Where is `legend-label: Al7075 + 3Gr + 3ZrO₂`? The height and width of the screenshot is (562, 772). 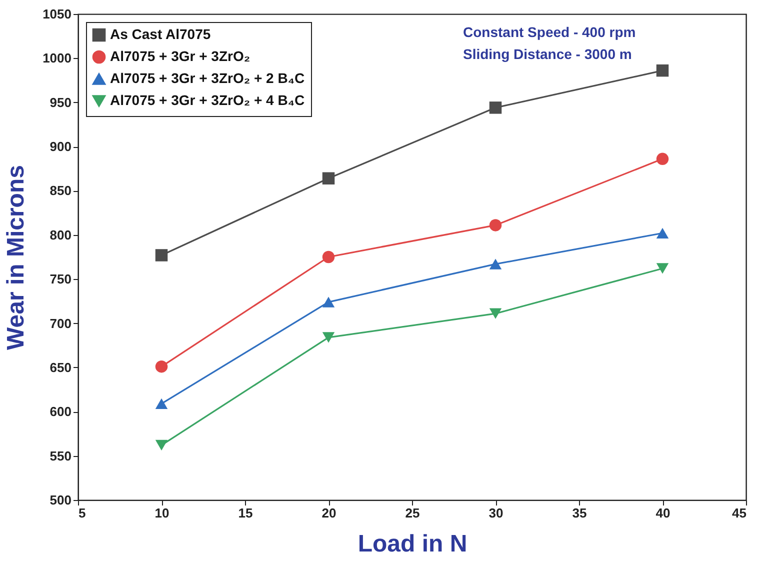
legend-label: Al7075 + 3Gr + 3ZrO₂ is located at coordinates (180, 56).